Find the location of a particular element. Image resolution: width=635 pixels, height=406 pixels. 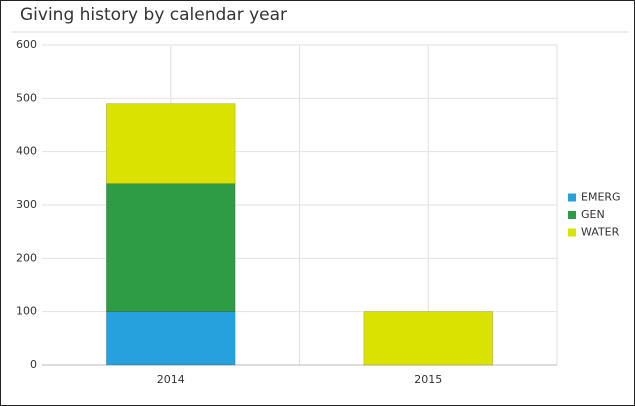

y-tick-label: 0 is located at coordinates (33, 364).